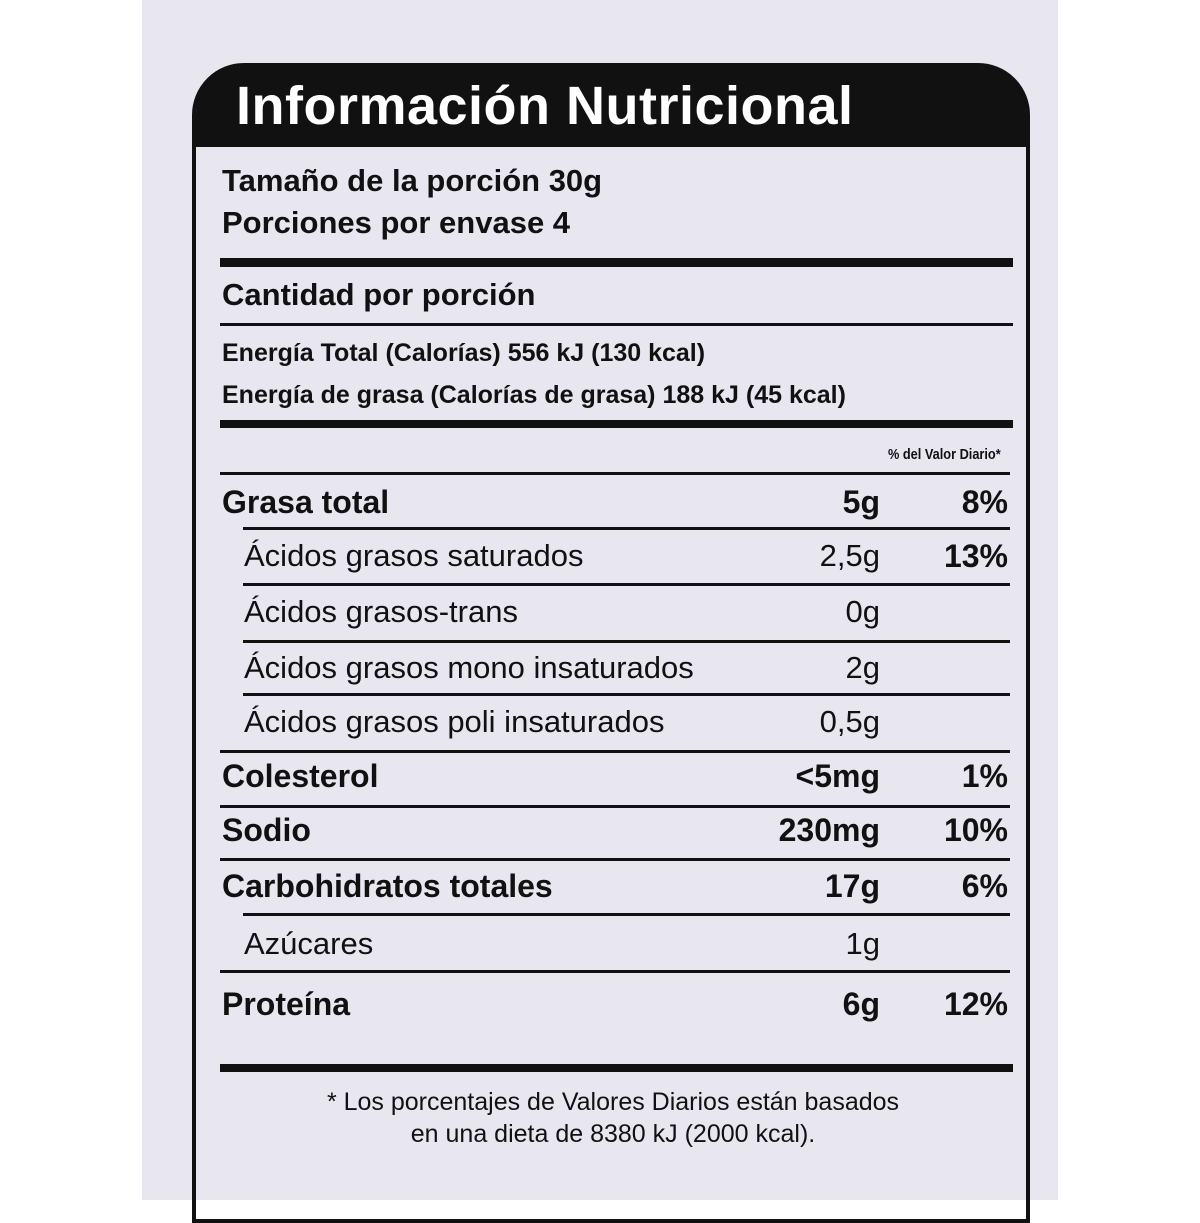  Describe the element at coordinates (454, 721) in the screenshot. I see `nutrient-name: Ácidos grasos poli insaturados` at that location.